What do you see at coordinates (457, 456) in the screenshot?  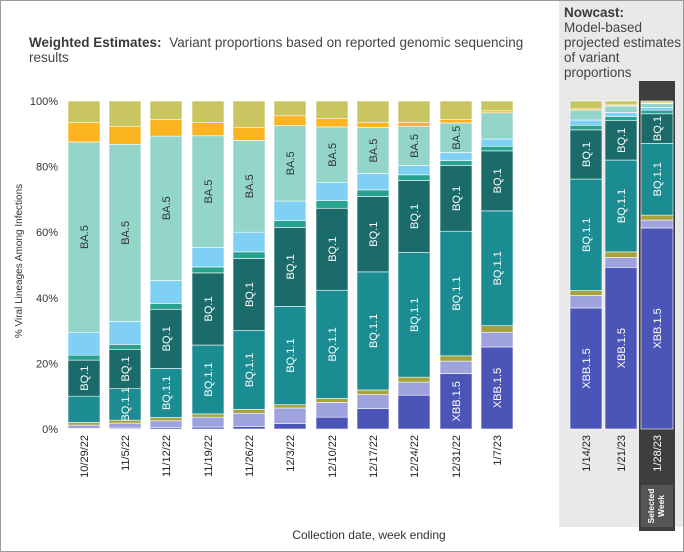 I see `x-tick-label: 12/31/22` at bounding box center [457, 456].